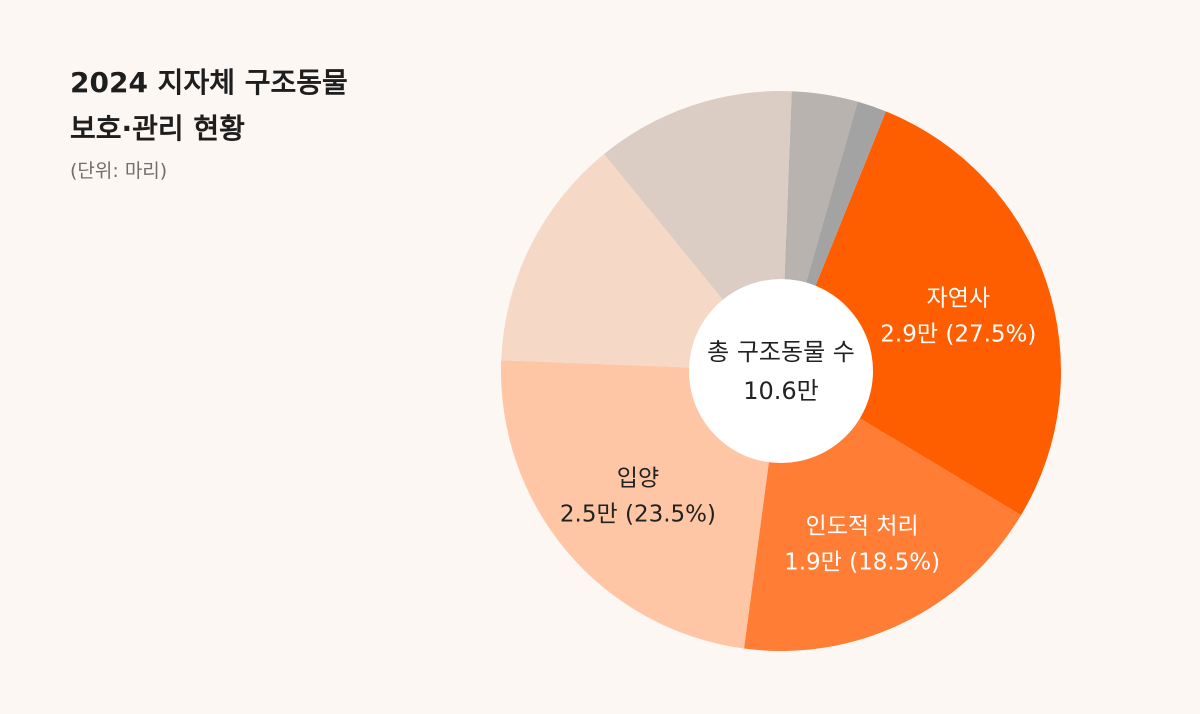  What do you see at coordinates (119, 171) in the screenshot?
I see `unit-label: (단위: 마리)` at bounding box center [119, 171].